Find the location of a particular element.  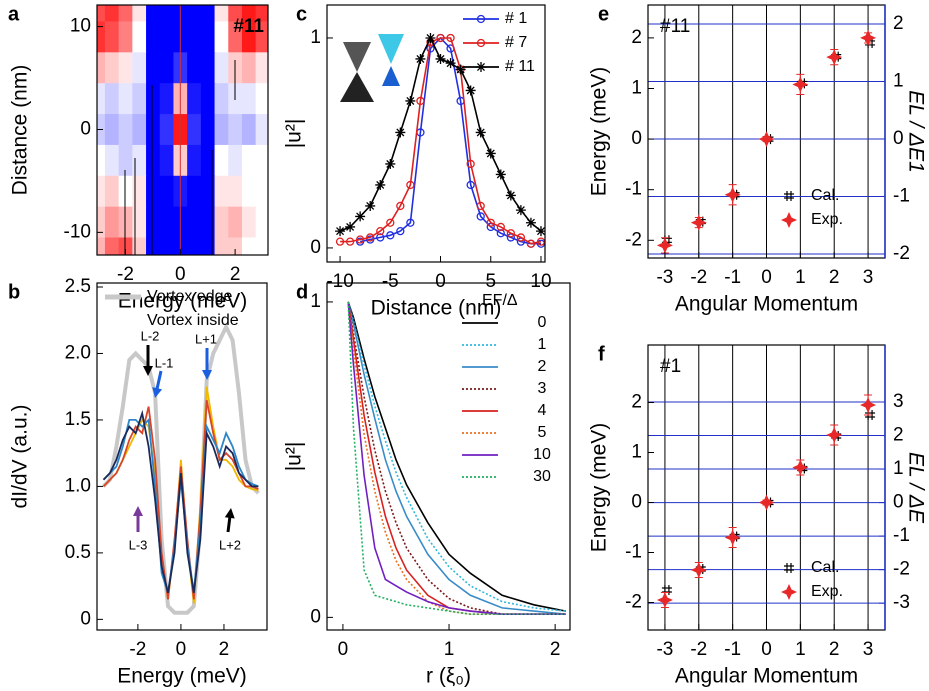

cone is located at coordinates (391, 76).